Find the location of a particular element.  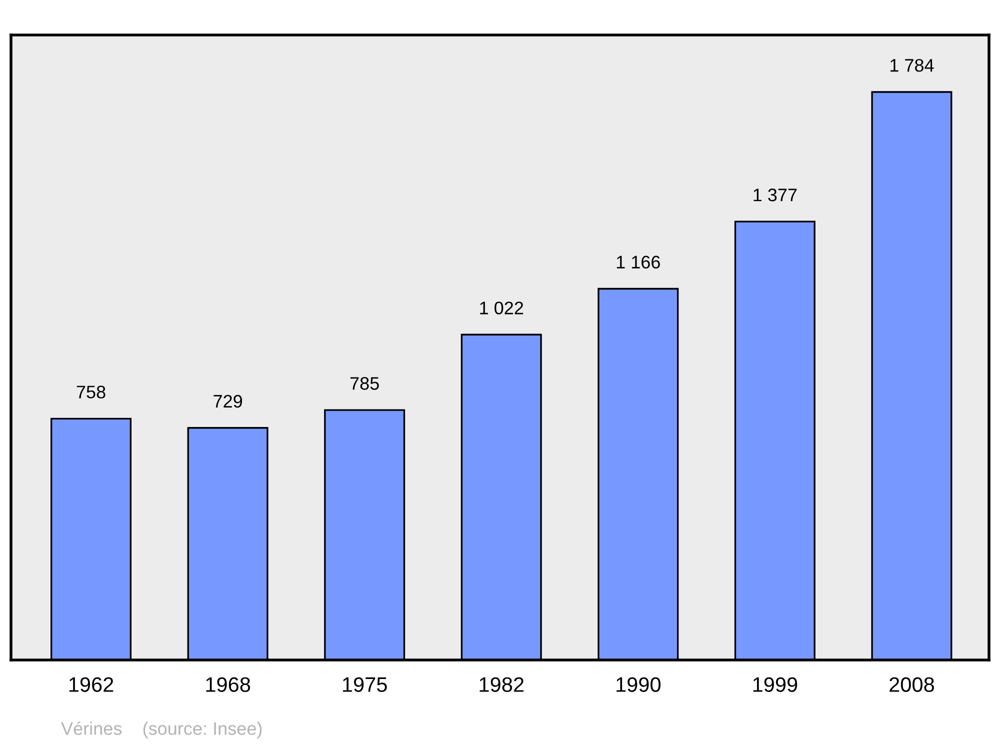

x-tick-label: 1999 is located at coordinates (775, 684).